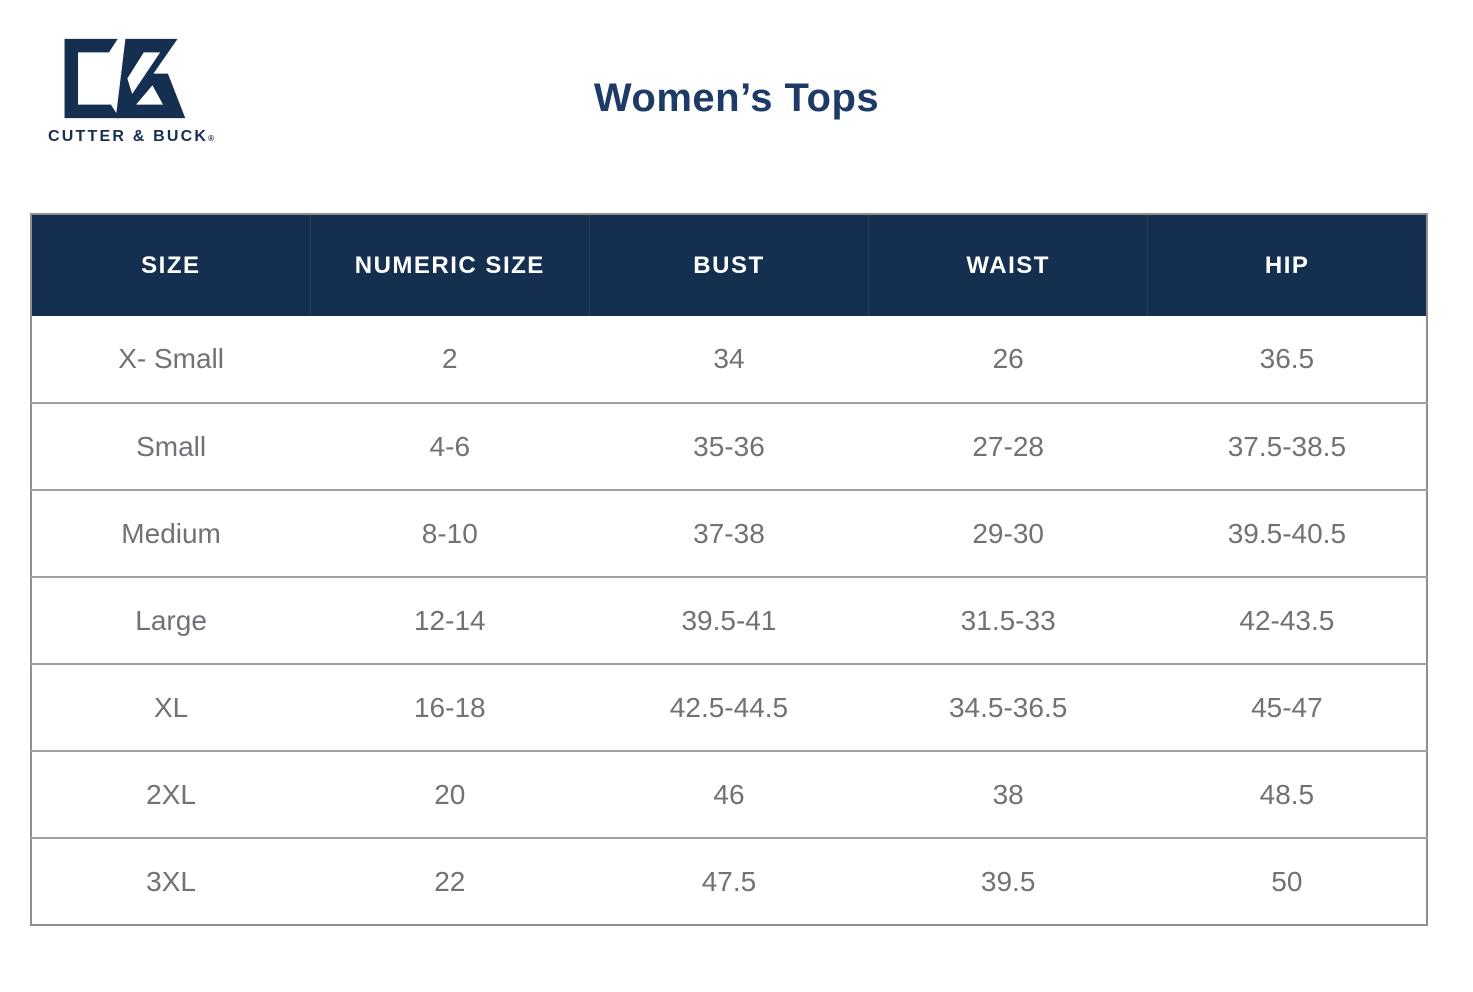 The image size is (1473, 992). What do you see at coordinates (171, 359) in the screenshot?
I see `size-label-cell: X- Small` at bounding box center [171, 359].